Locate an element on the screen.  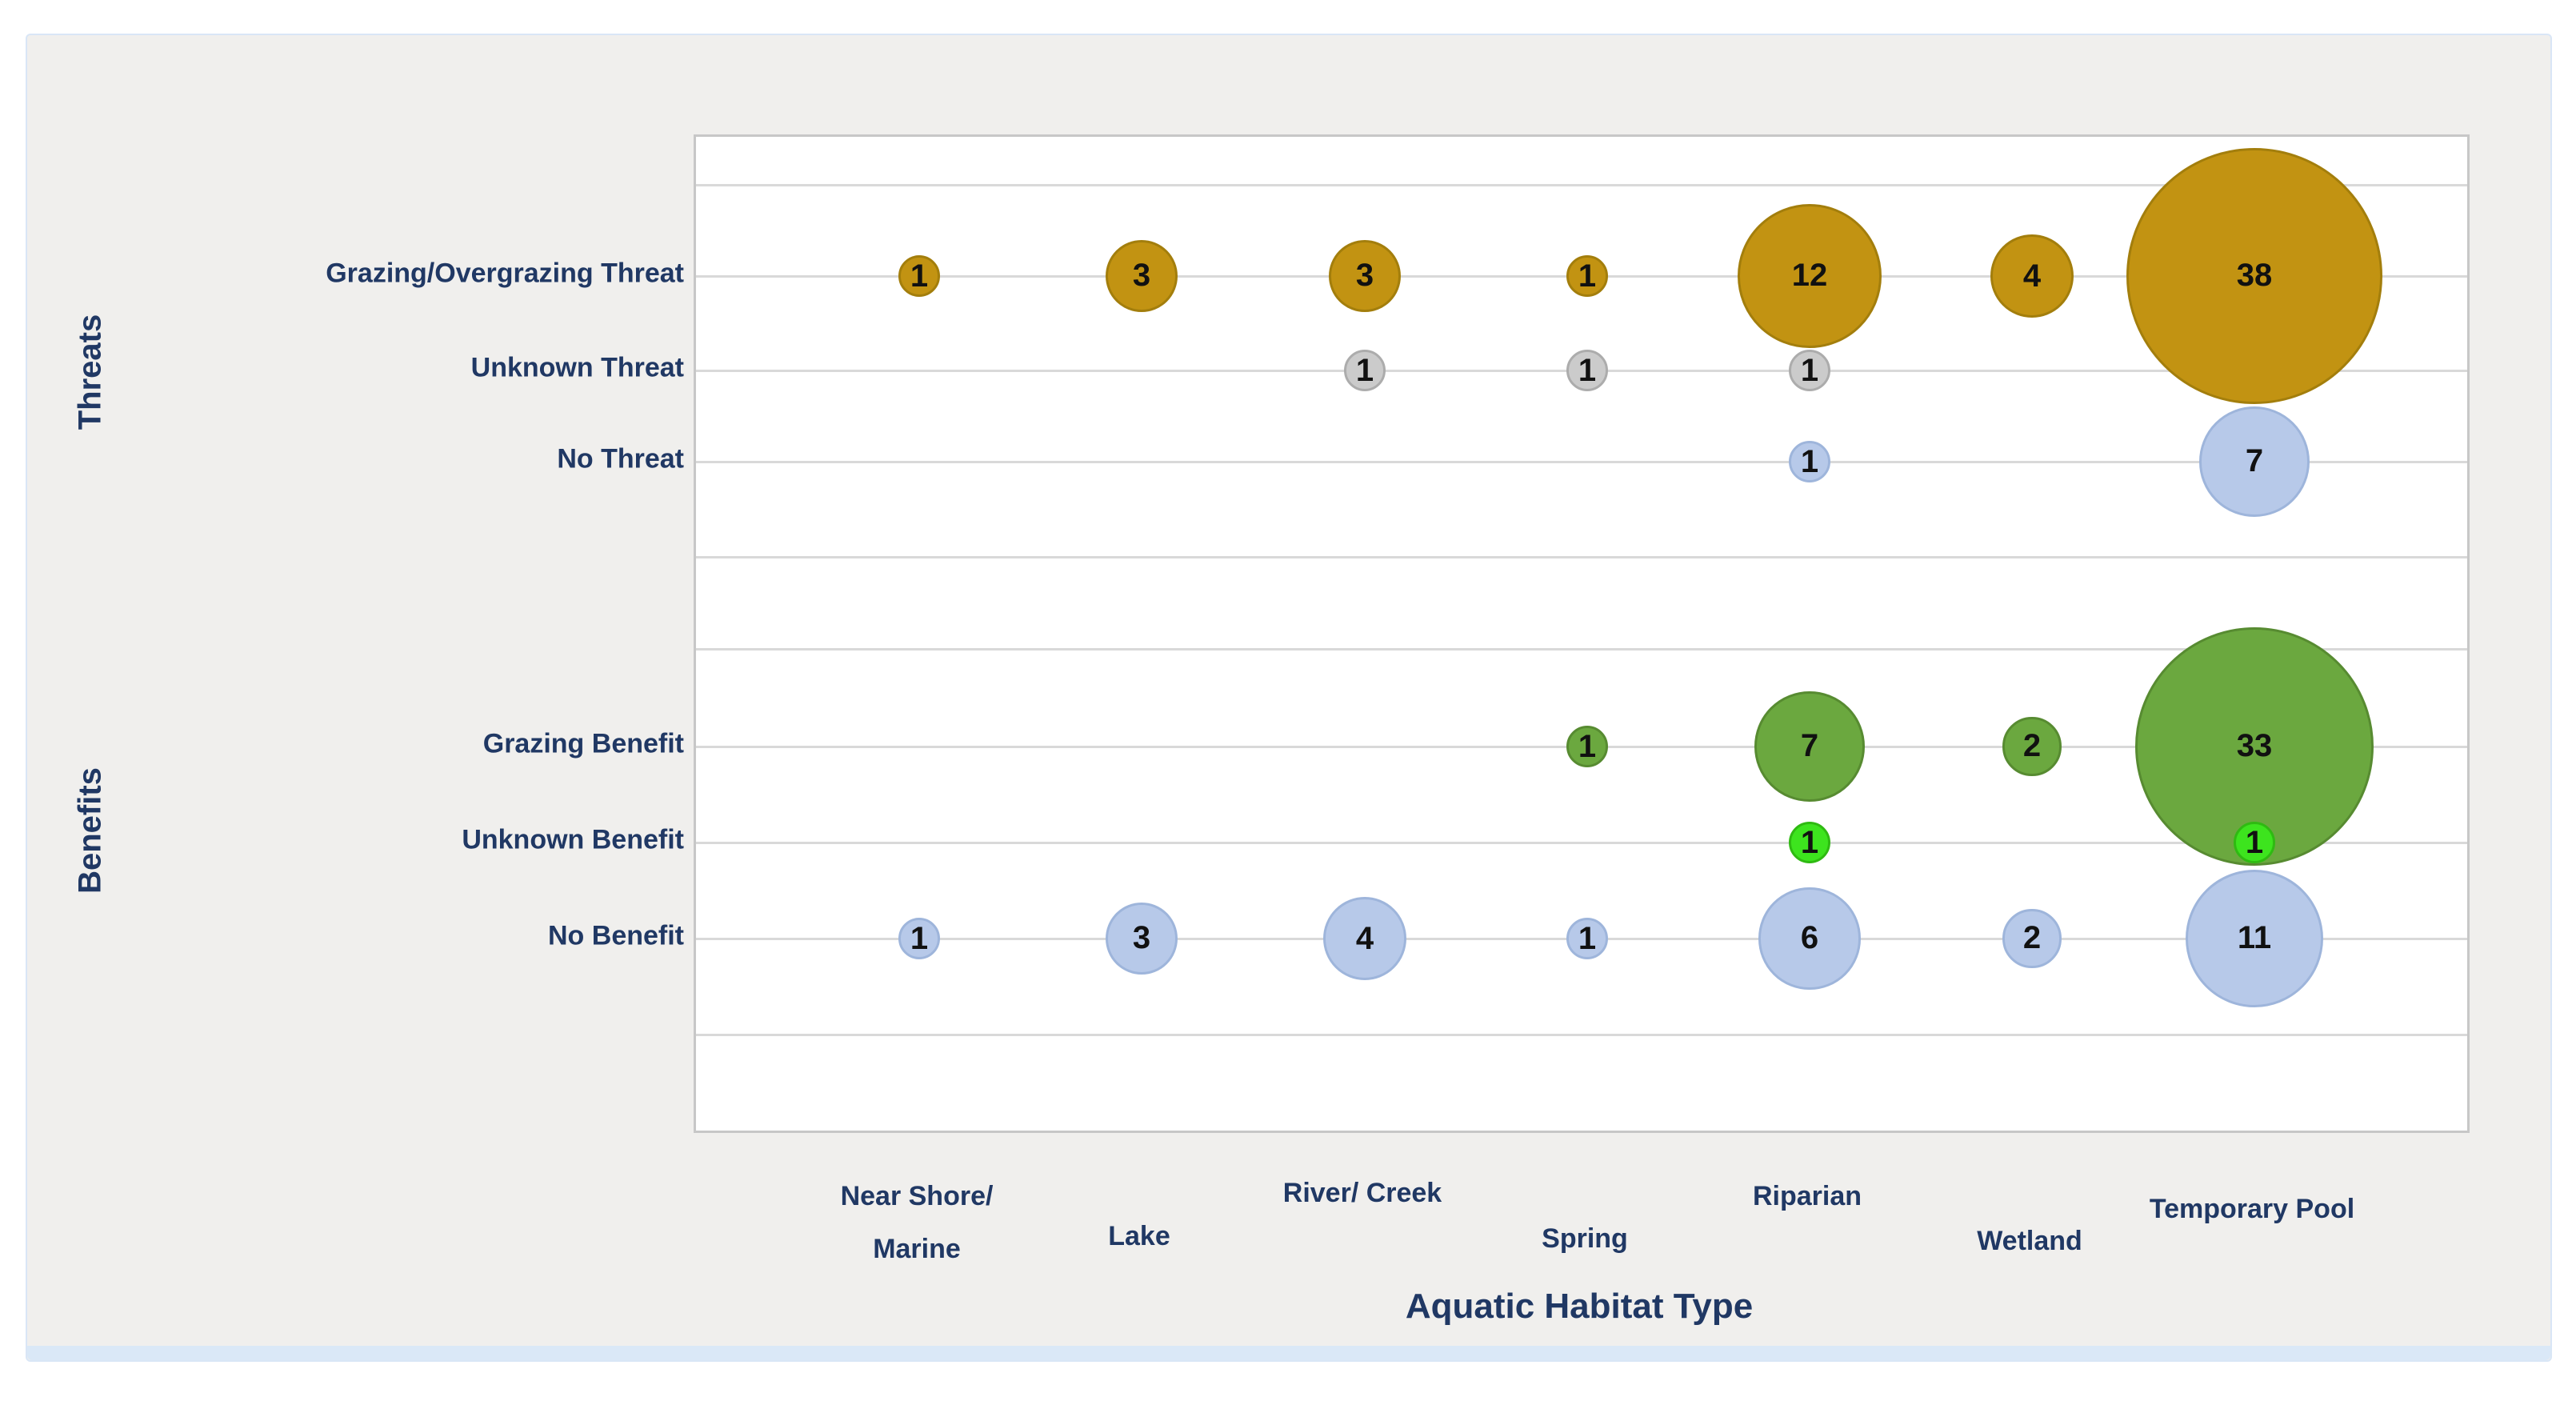
x-category-label-line: Marine is located at coordinates (917, 1249).